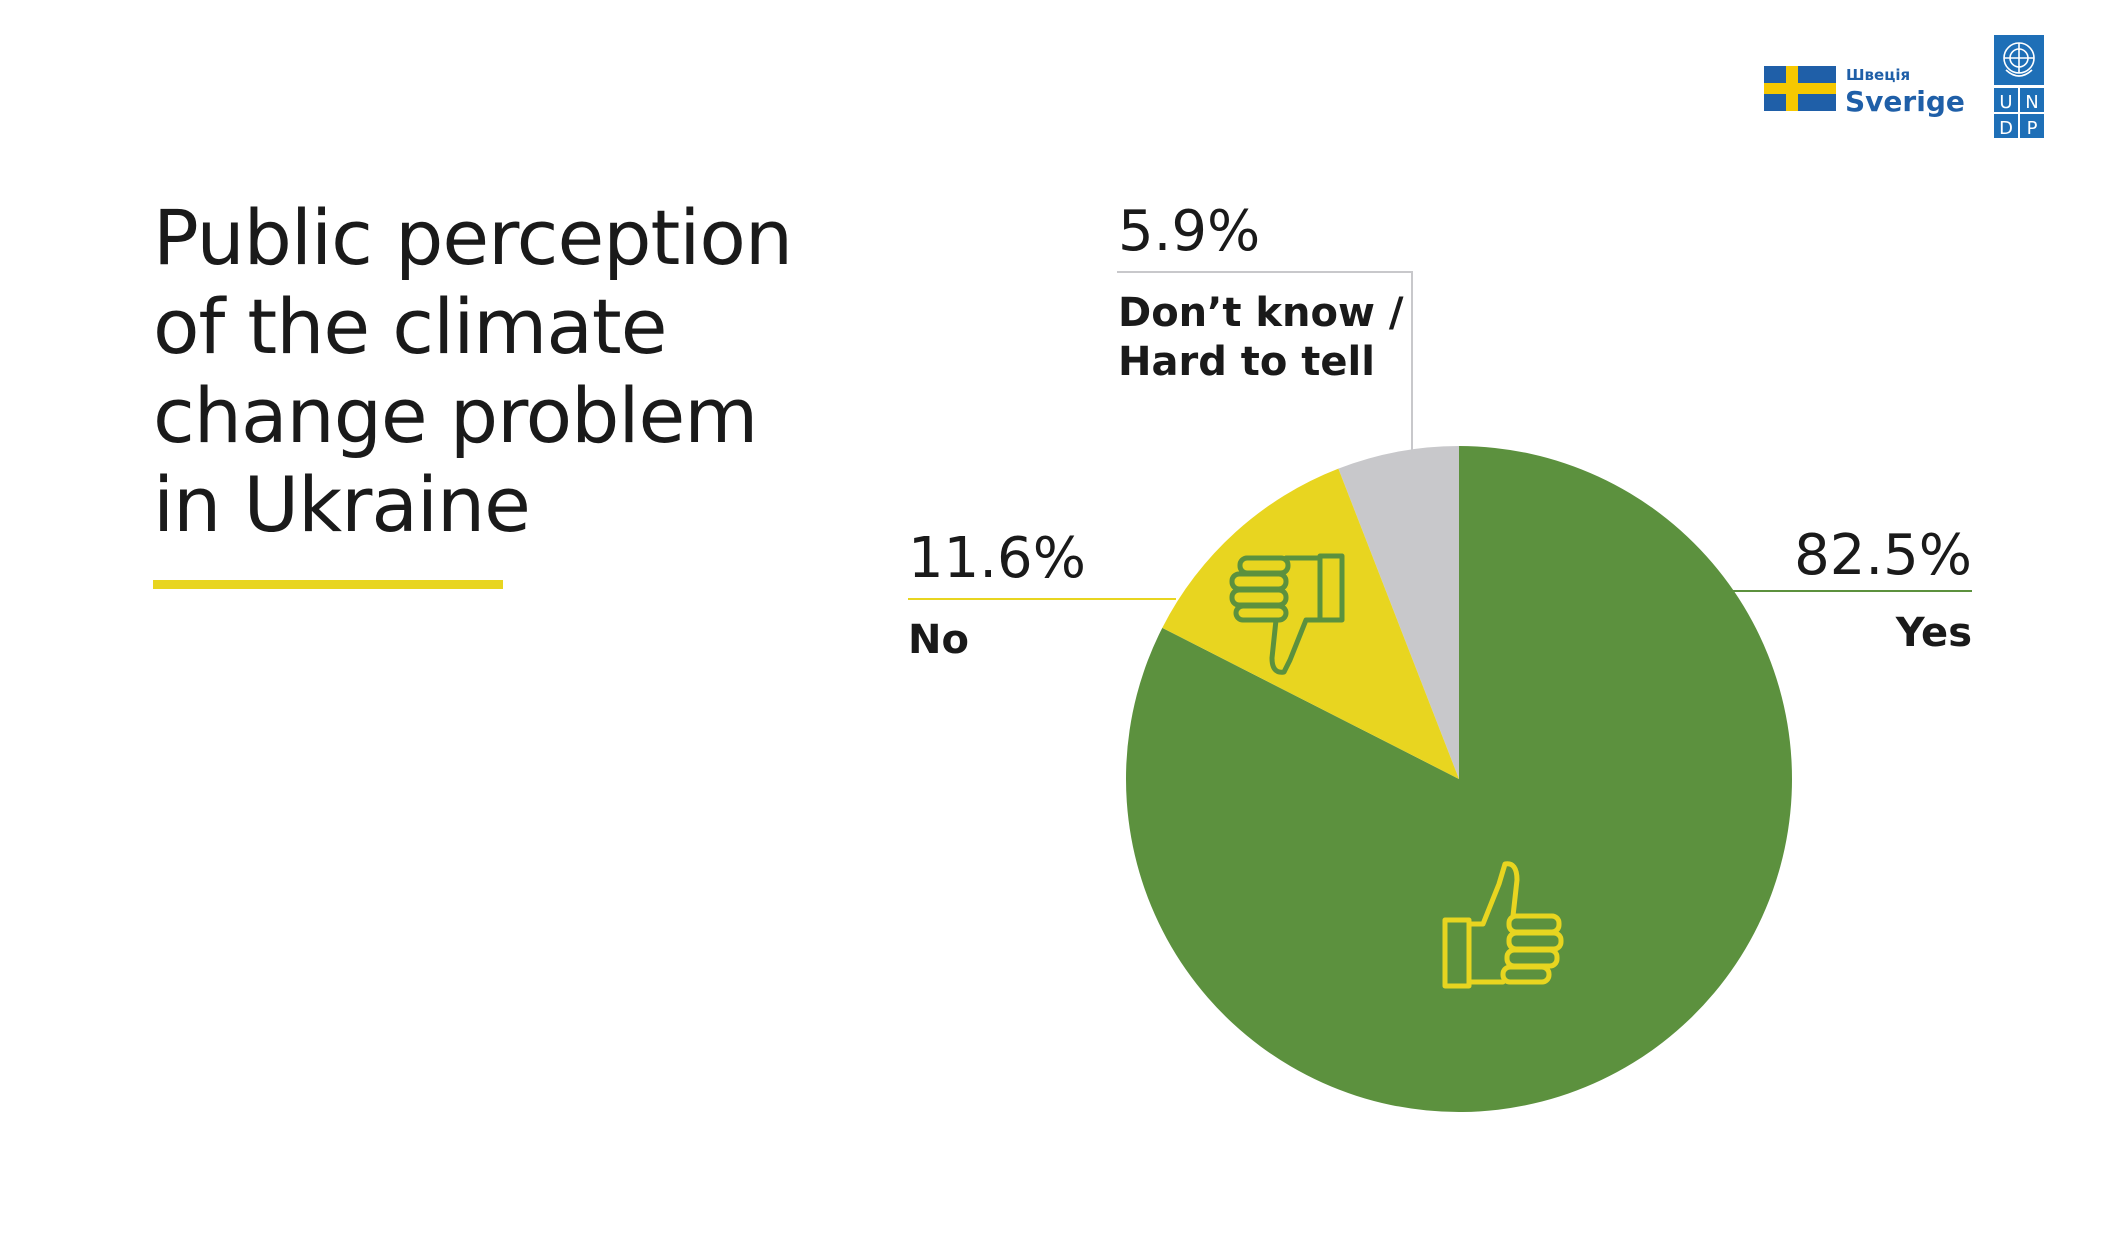 The width and height of the screenshot is (2127, 1241). What do you see at coordinates (1933, 633) in the screenshot?
I see `data-label-yes-category: Yes` at bounding box center [1933, 633].